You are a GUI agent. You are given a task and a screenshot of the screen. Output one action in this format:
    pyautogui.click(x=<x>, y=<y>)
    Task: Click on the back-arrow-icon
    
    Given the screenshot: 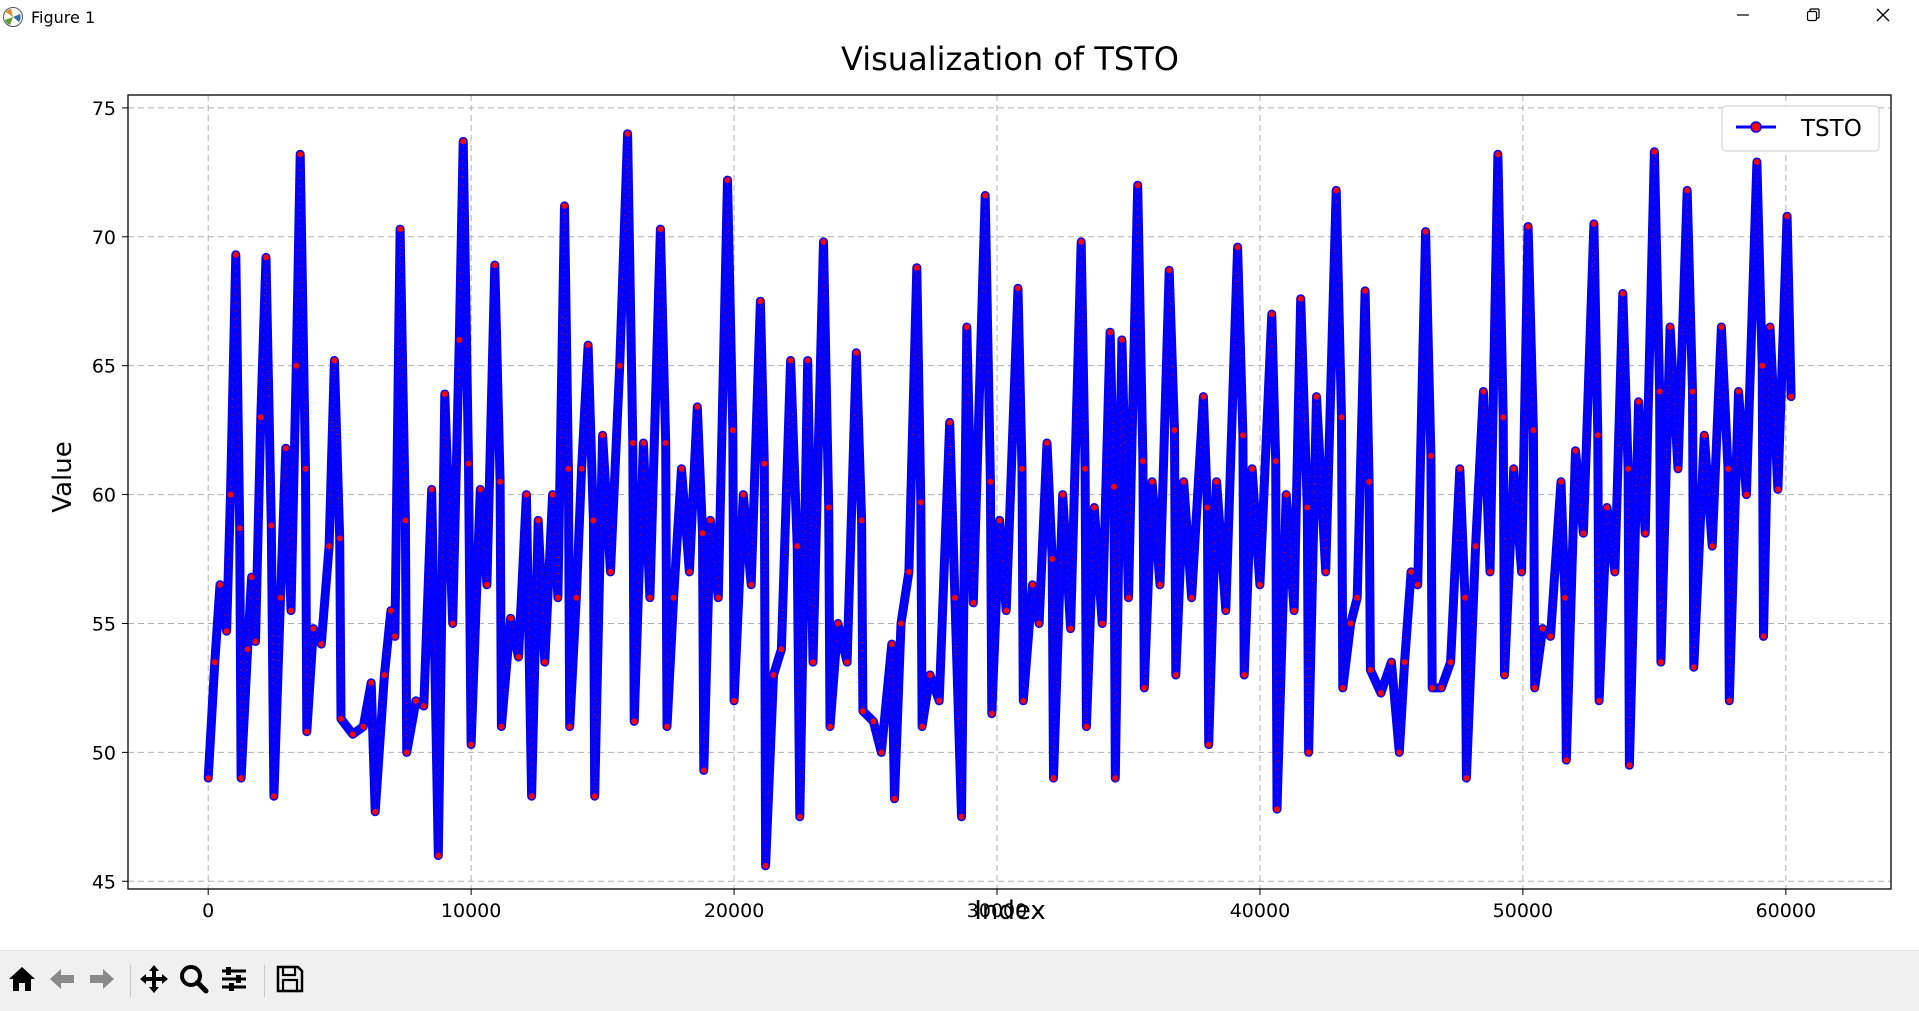 What is the action you would take?
    pyautogui.click(x=62, y=981)
    